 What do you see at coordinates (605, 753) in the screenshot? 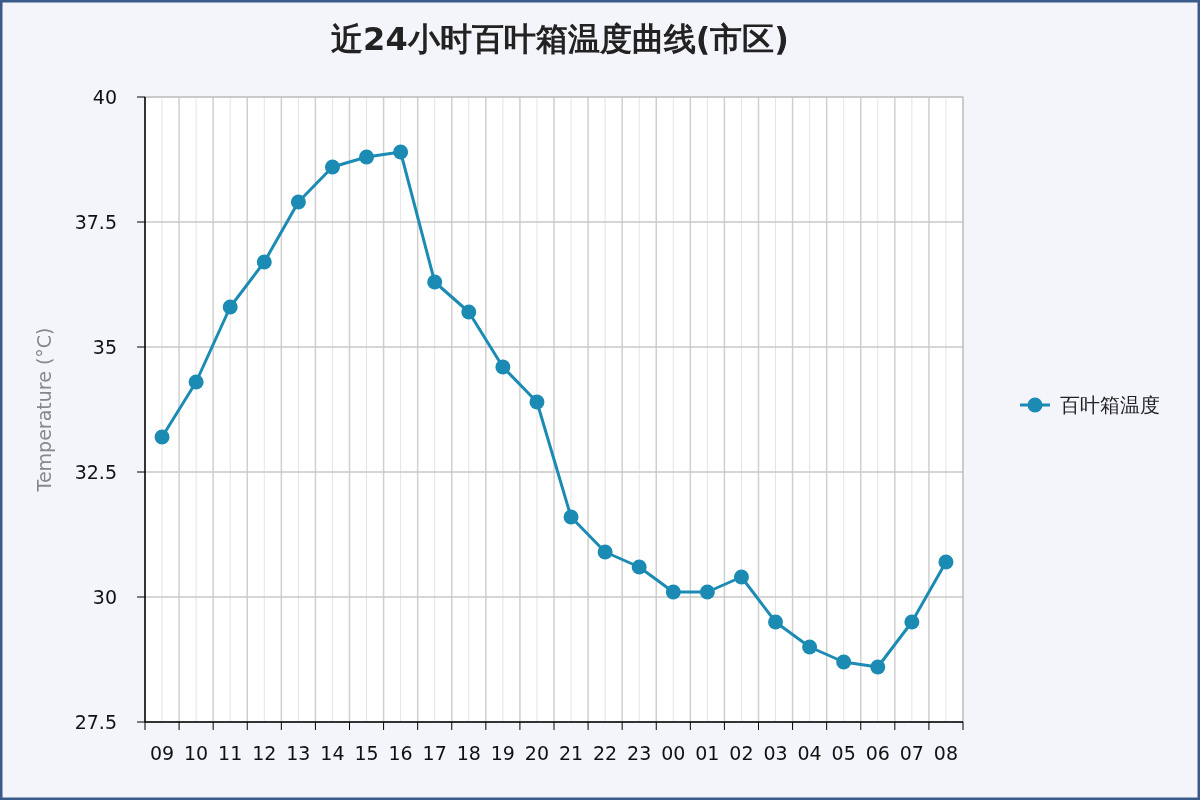
I see `x-tick-label: 22` at bounding box center [605, 753].